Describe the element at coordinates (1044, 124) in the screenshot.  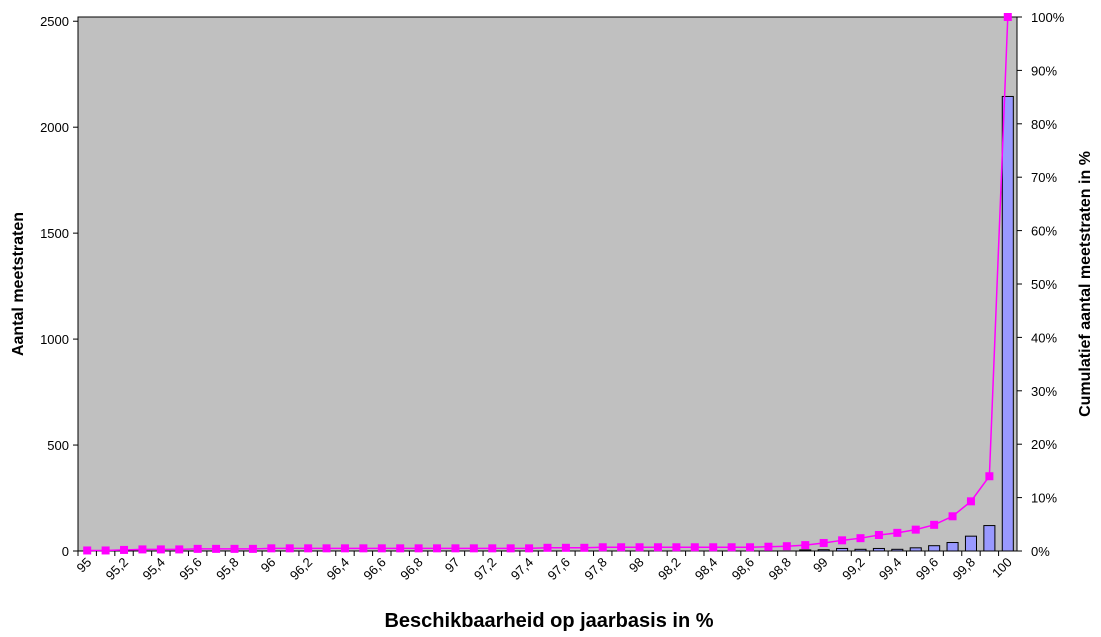
I see `y2-tick-label: 80%` at that location.